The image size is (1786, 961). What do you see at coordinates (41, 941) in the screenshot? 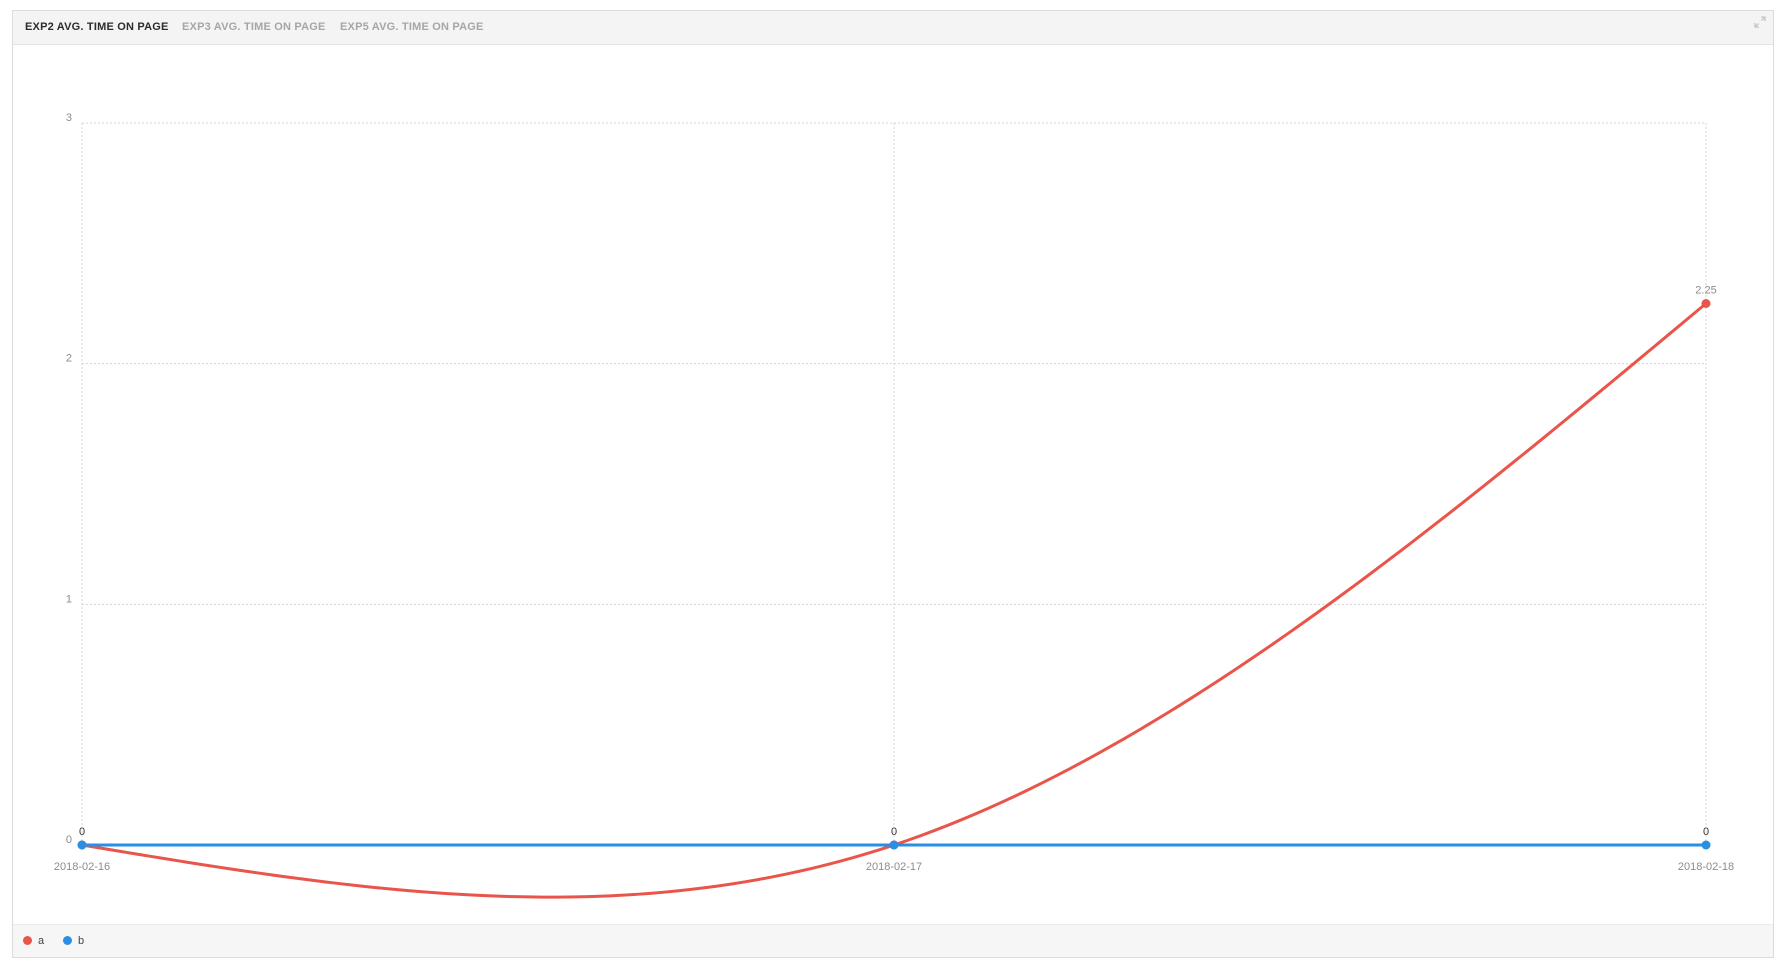
I see `legend-label-a: a` at bounding box center [41, 941].